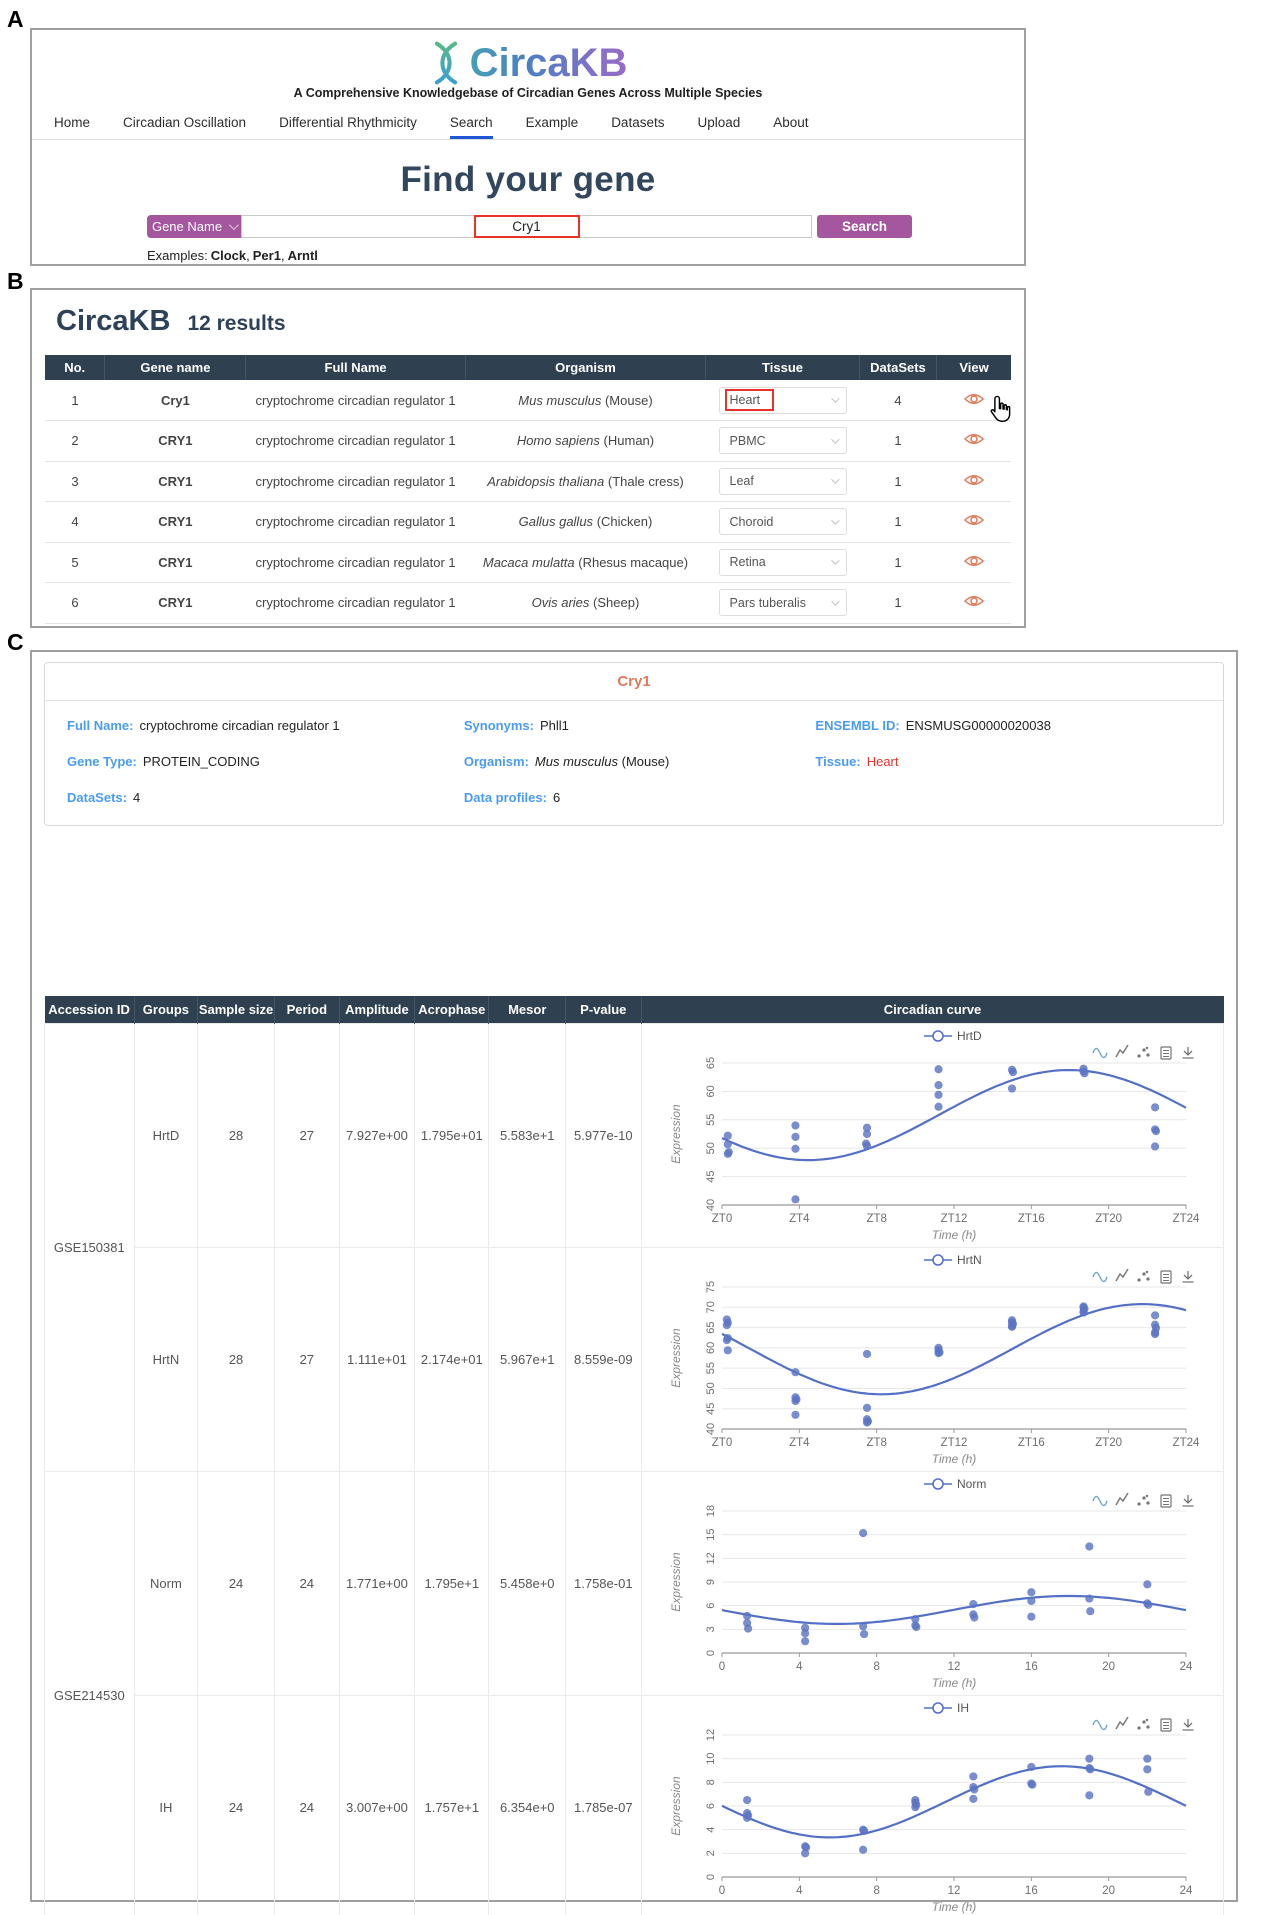 The width and height of the screenshot is (1268, 1915). Describe the element at coordinates (791, 122) in the screenshot. I see `nav-item-about: About` at that location.